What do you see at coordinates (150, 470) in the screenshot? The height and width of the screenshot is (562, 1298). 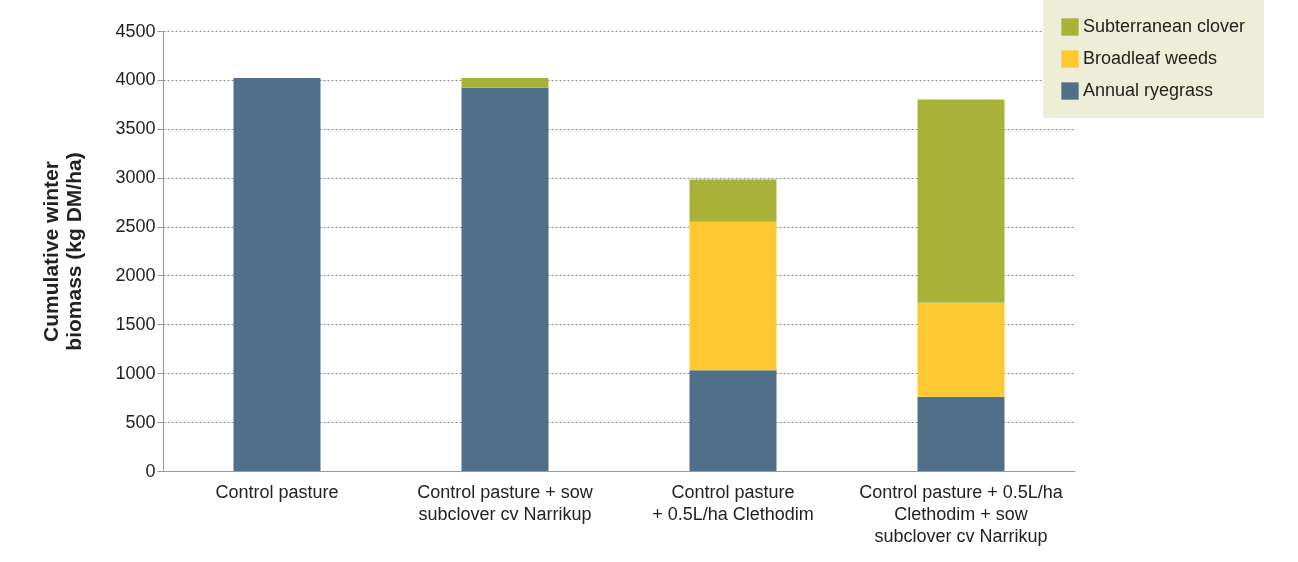 I see `y-tick-label: 0` at bounding box center [150, 470].